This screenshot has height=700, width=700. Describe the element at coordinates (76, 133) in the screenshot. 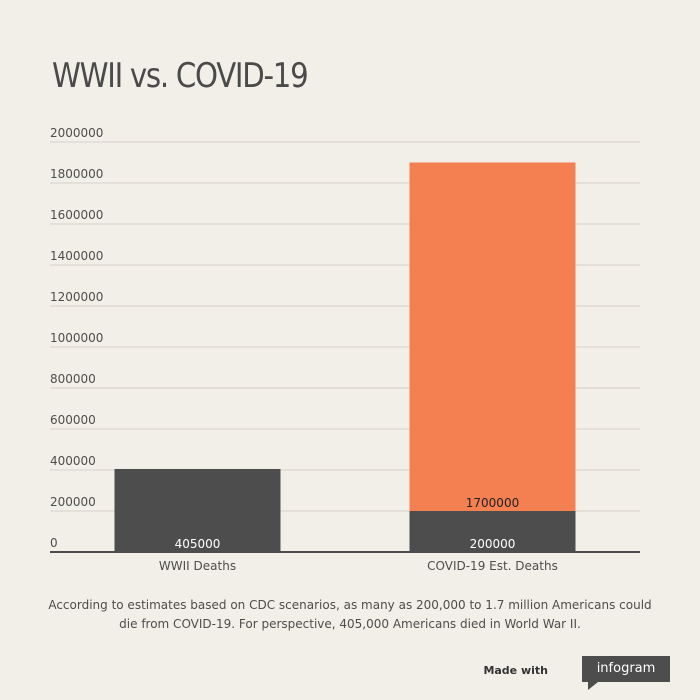

I see `y-tick-label: 2000000` at that location.